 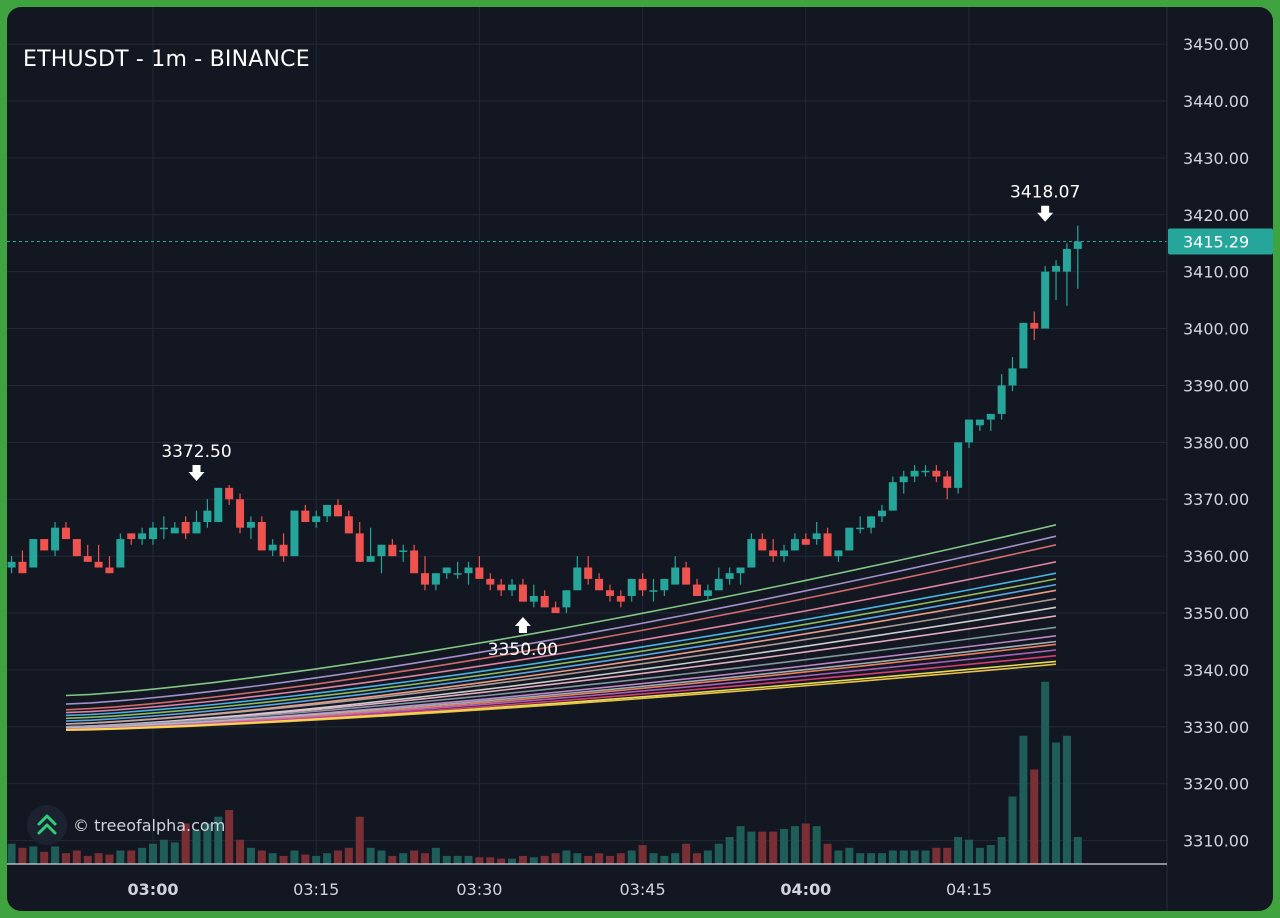 I want to click on watermark-text: © treeofalpha.com, so click(x=149, y=825).